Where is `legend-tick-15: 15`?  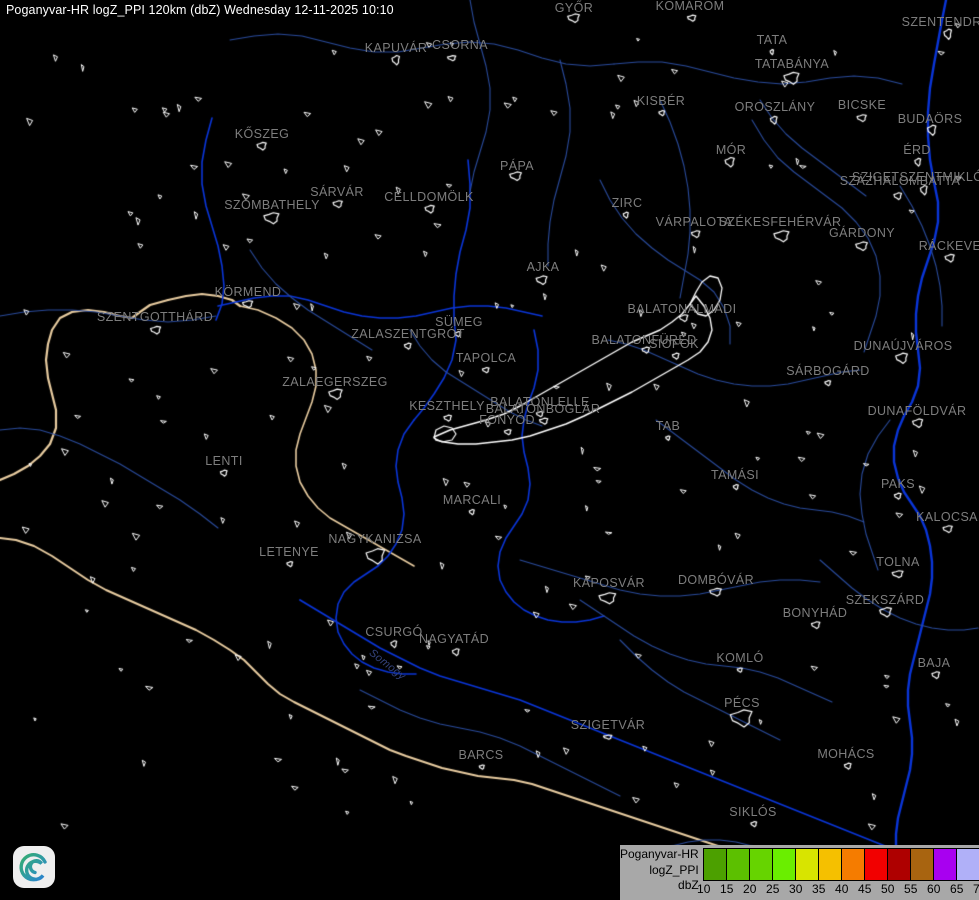
legend-tick-15: 15 is located at coordinates (727, 889).